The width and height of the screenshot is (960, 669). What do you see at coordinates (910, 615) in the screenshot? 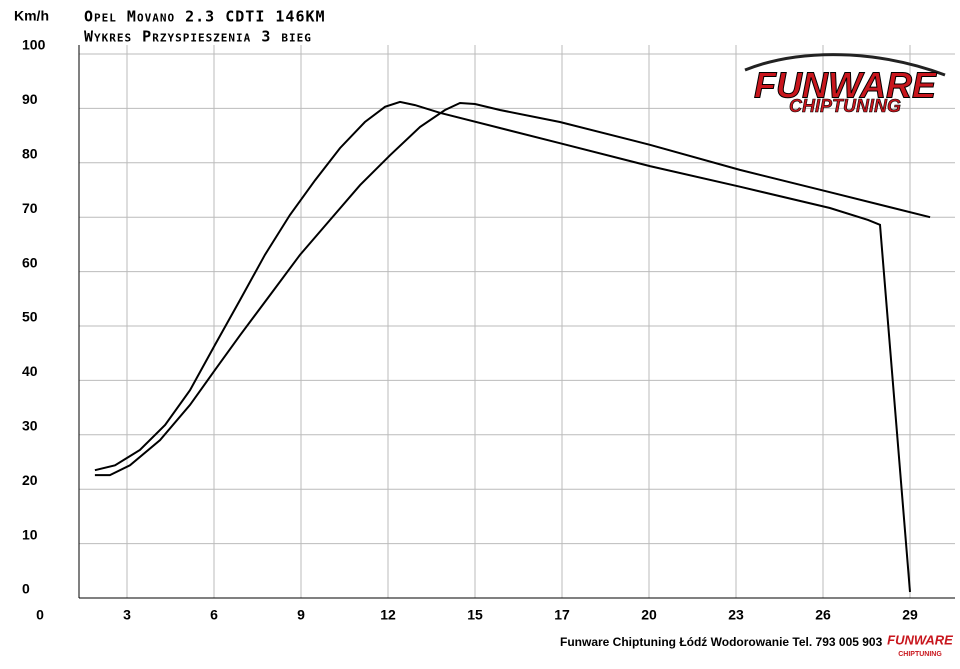
I see `x-tick-label: 29` at bounding box center [910, 615].